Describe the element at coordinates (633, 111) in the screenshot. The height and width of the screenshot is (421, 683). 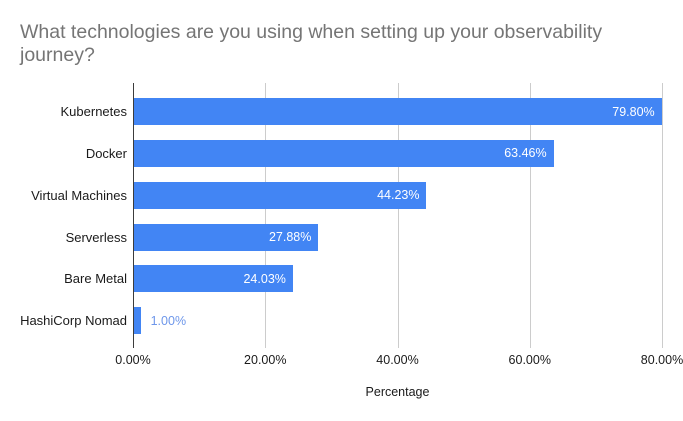
I see `value-label: 79.80%` at that location.